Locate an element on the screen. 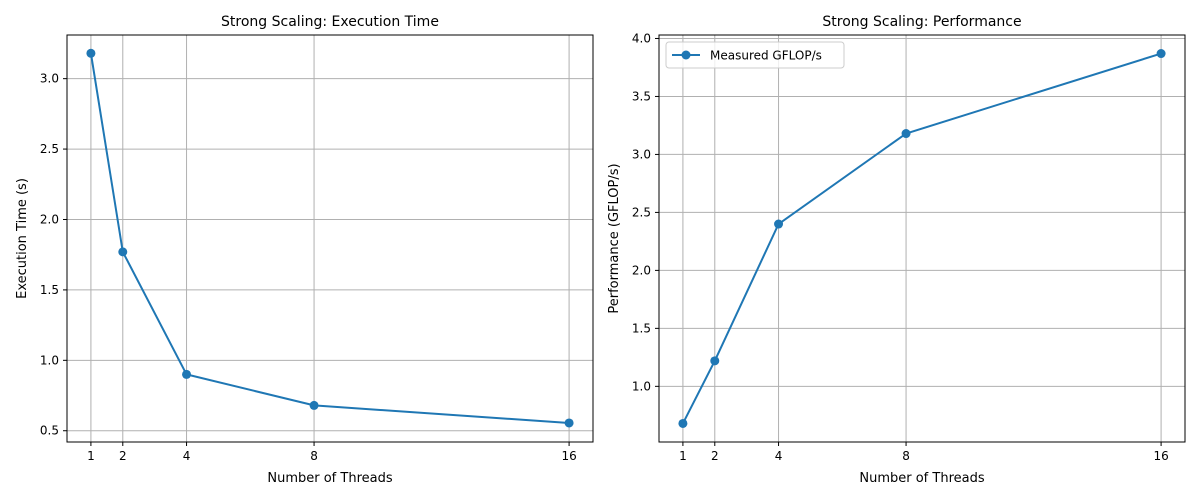 The width and height of the screenshot is (1200, 500). performance-y-tick-label: 3.0 is located at coordinates (641, 154).